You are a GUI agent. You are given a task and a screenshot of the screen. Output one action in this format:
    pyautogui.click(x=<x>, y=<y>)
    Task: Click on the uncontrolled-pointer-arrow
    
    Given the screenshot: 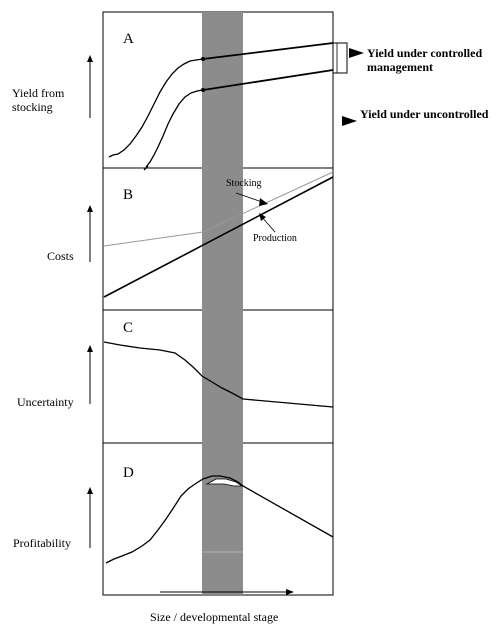 What is the action you would take?
    pyautogui.click(x=349, y=121)
    